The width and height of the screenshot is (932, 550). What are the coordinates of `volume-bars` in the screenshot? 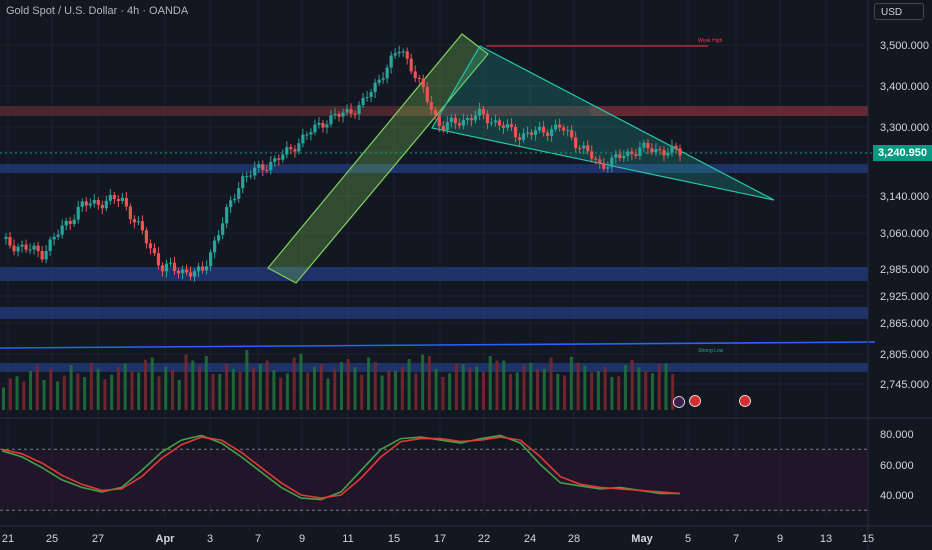 It's located at (338, 380).